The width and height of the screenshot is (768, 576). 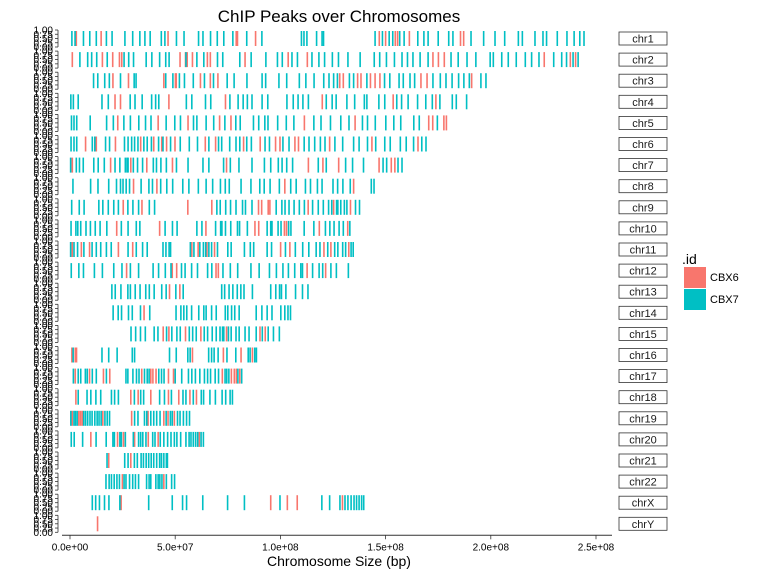 I want to click on y-axis-chr8: 1.000.750.500.250.00, so click(x=46, y=187).